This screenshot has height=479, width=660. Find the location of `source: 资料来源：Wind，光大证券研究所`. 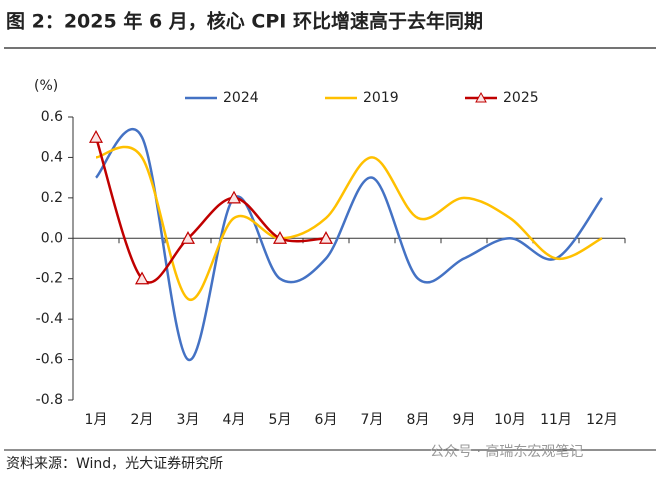

source: 资料来源：Wind，光大证券研究所 is located at coordinates (114, 464).